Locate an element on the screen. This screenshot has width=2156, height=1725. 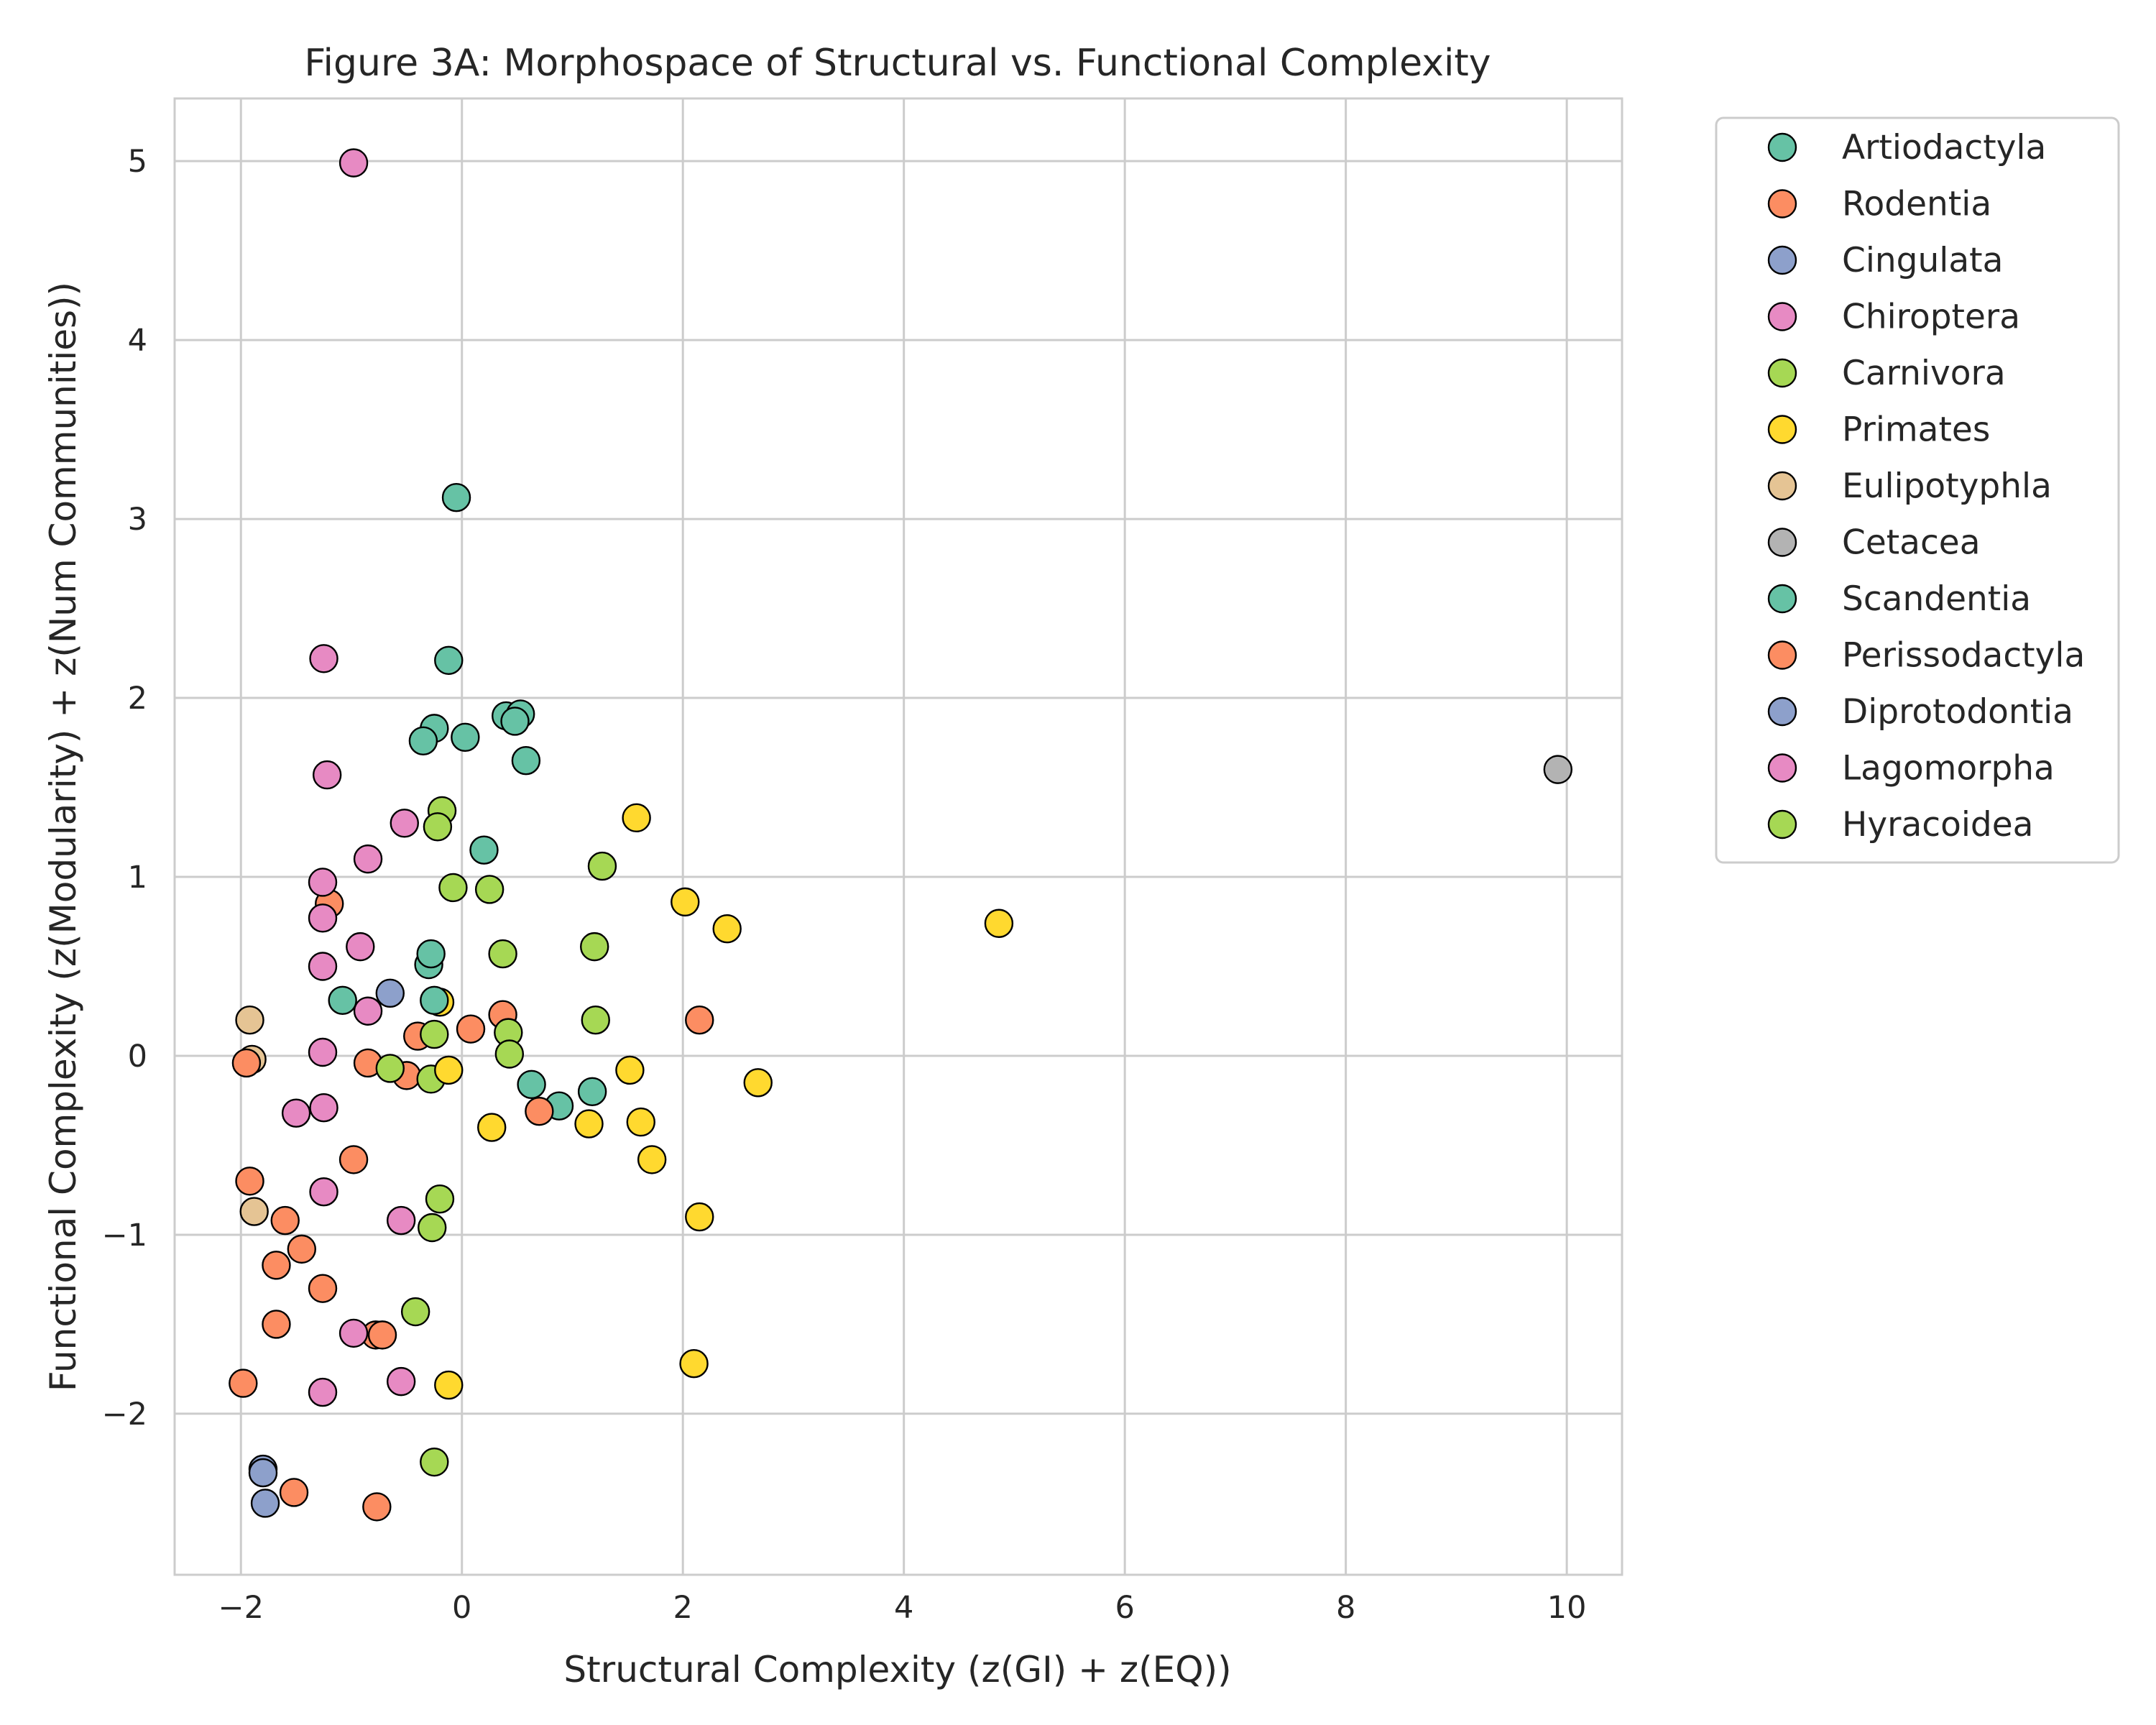
legend-label: Diprotodontia is located at coordinates (1958, 712).